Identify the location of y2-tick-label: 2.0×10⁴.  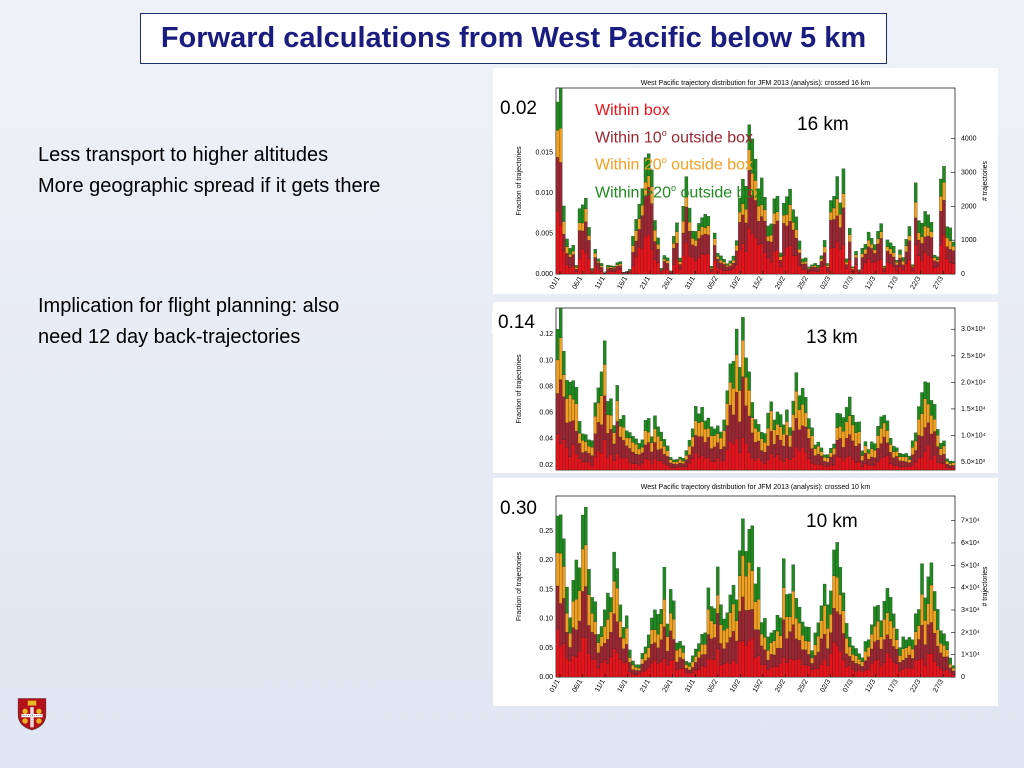
(973, 382).